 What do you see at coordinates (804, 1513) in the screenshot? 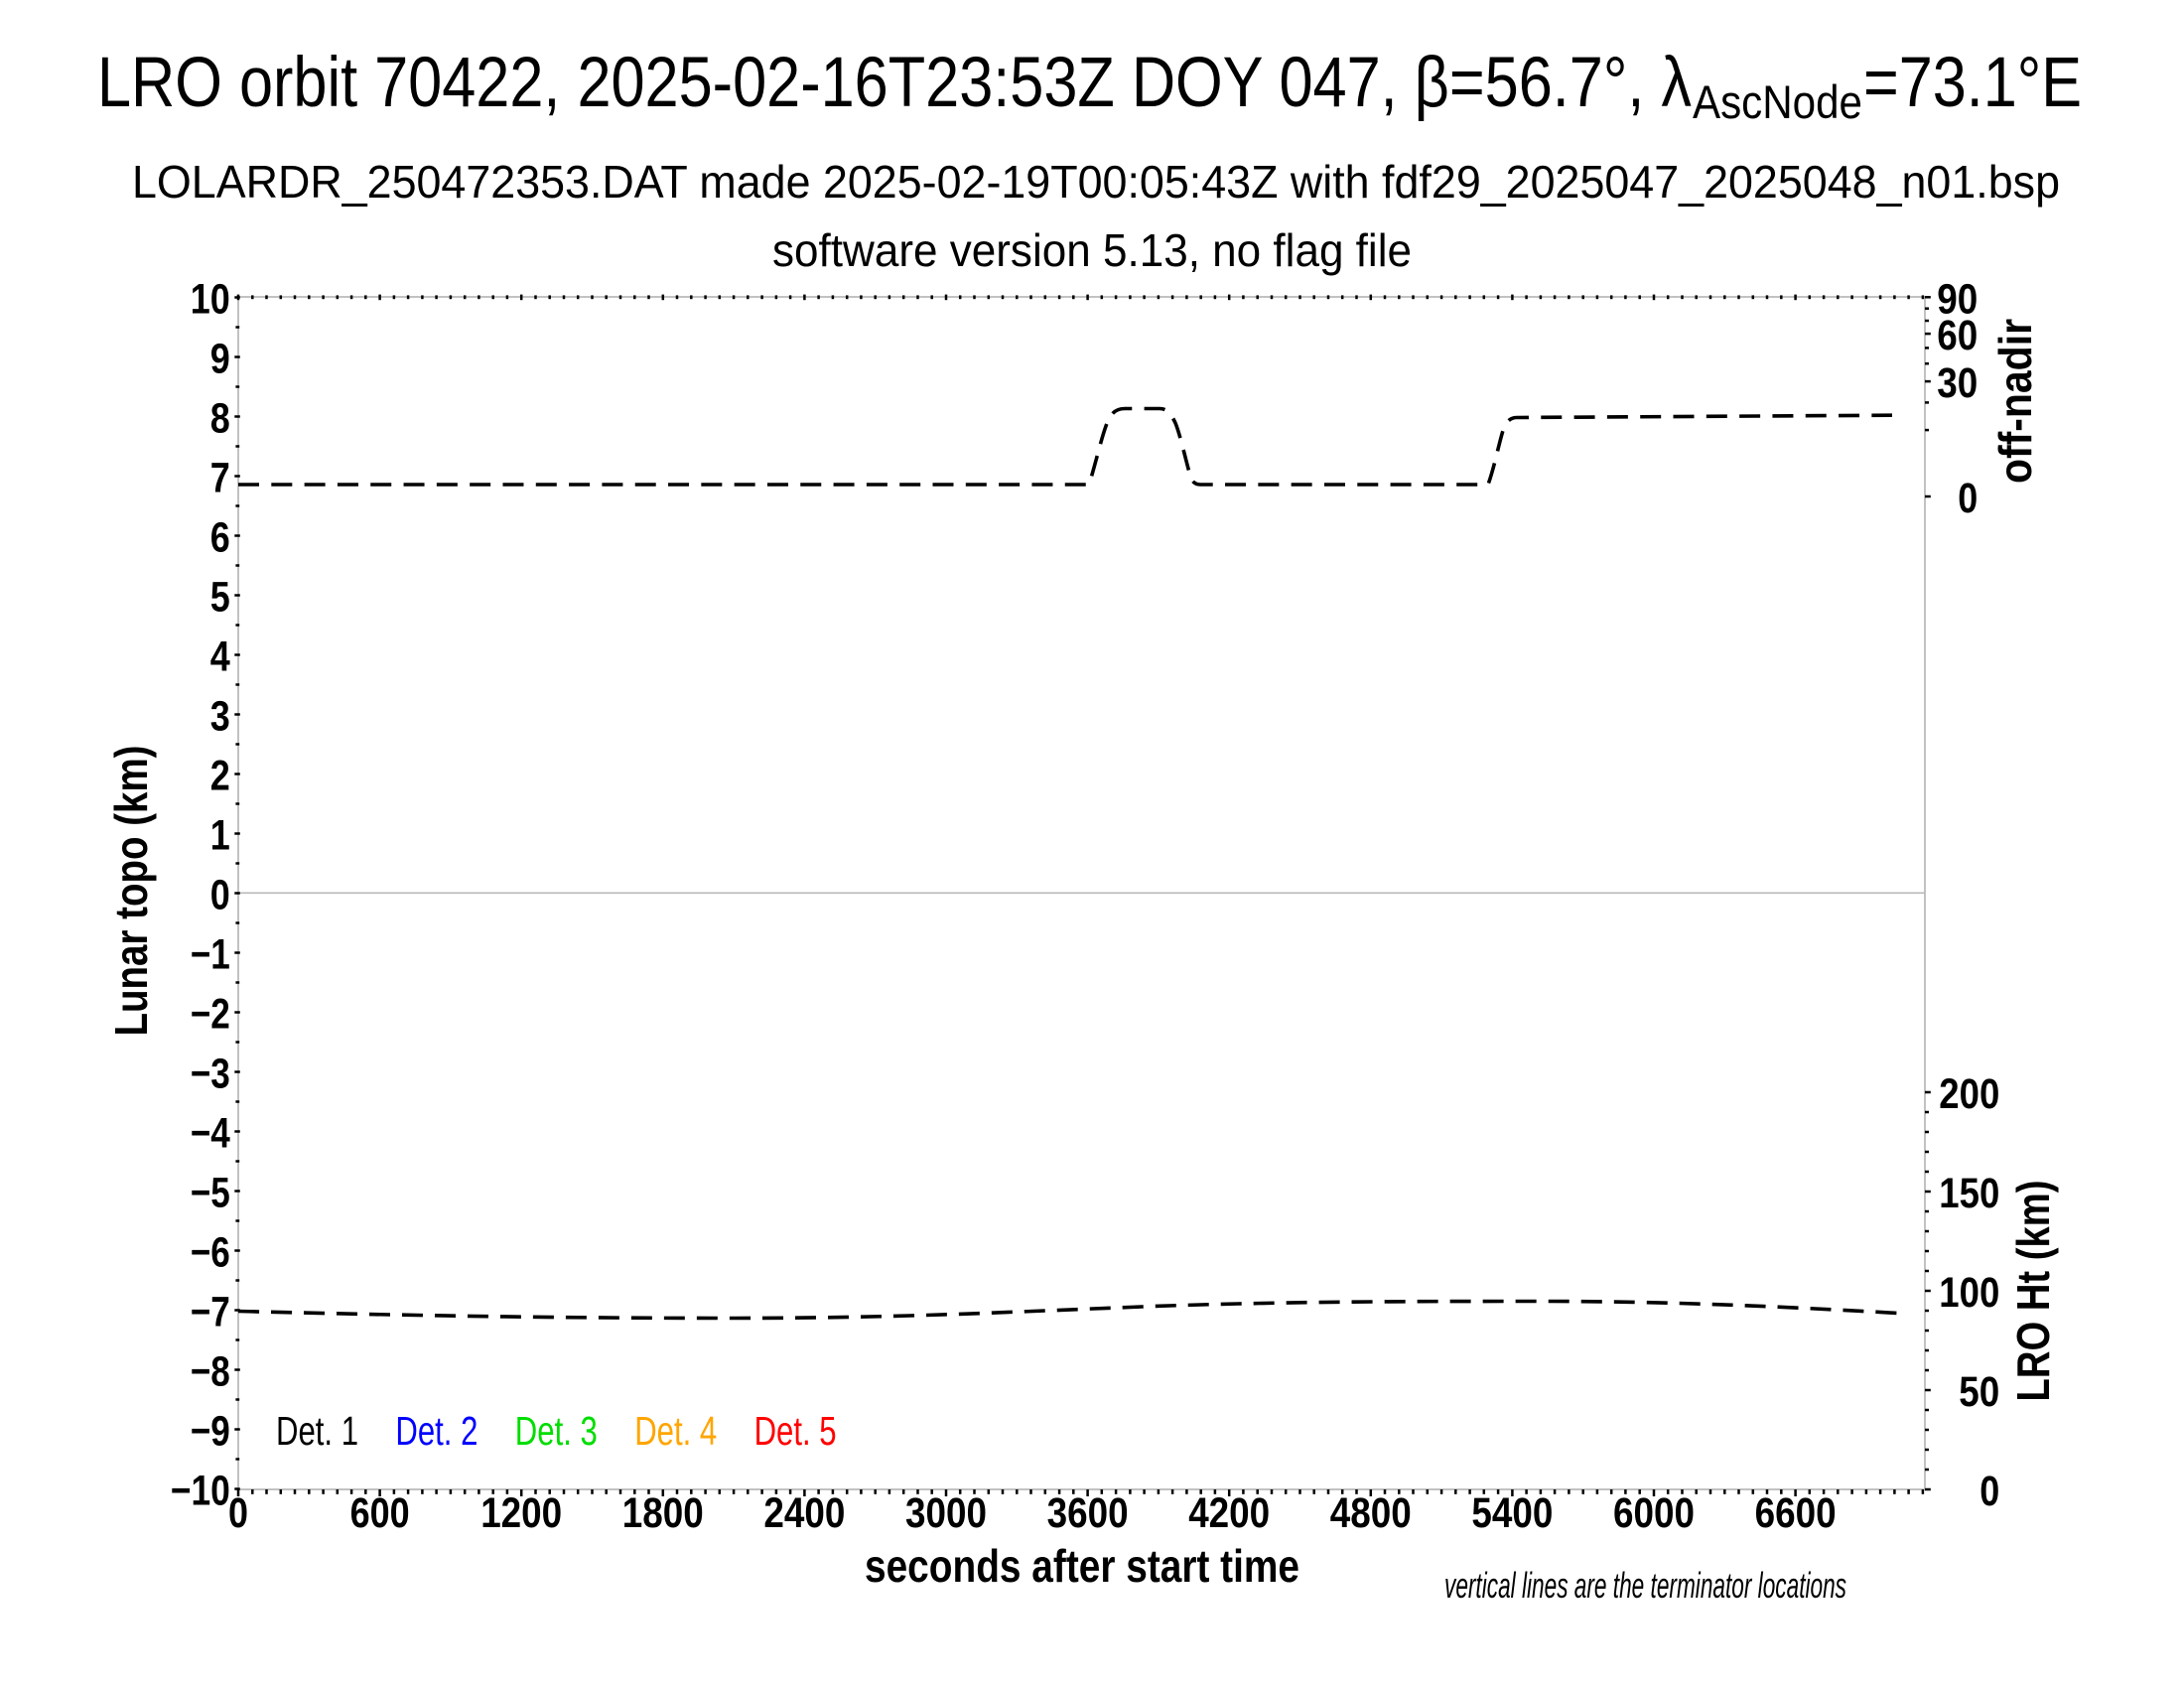
I see `svg-text: 2400` at bounding box center [804, 1513].